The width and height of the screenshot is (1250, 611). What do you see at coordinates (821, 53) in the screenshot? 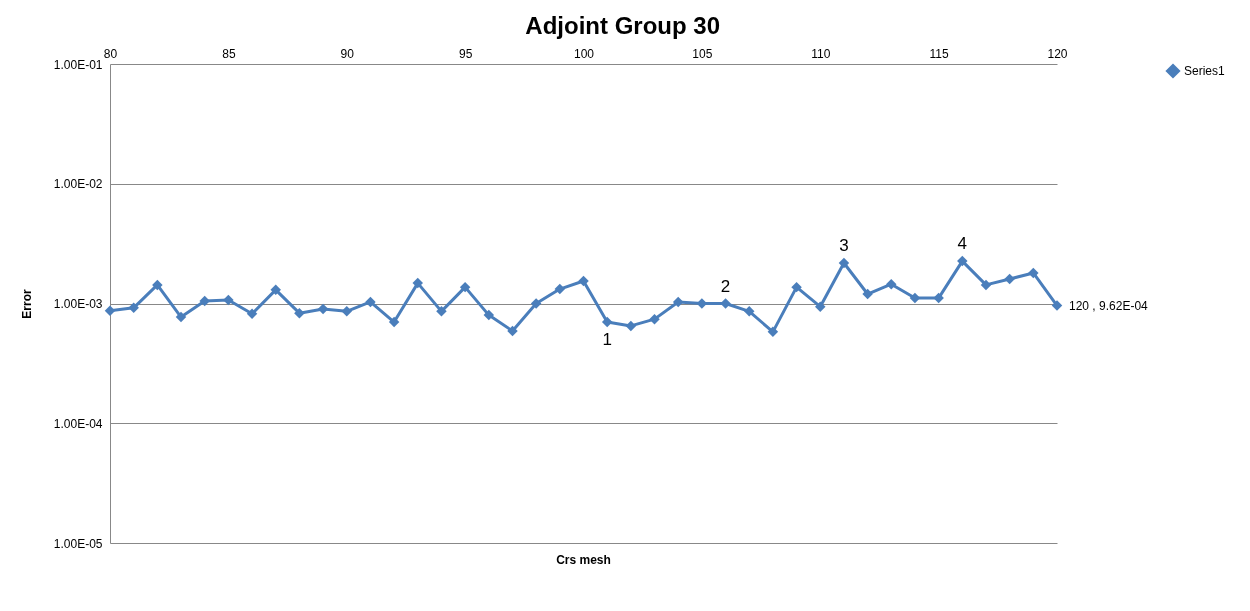
I see `x-tick-label: 110` at bounding box center [821, 53].